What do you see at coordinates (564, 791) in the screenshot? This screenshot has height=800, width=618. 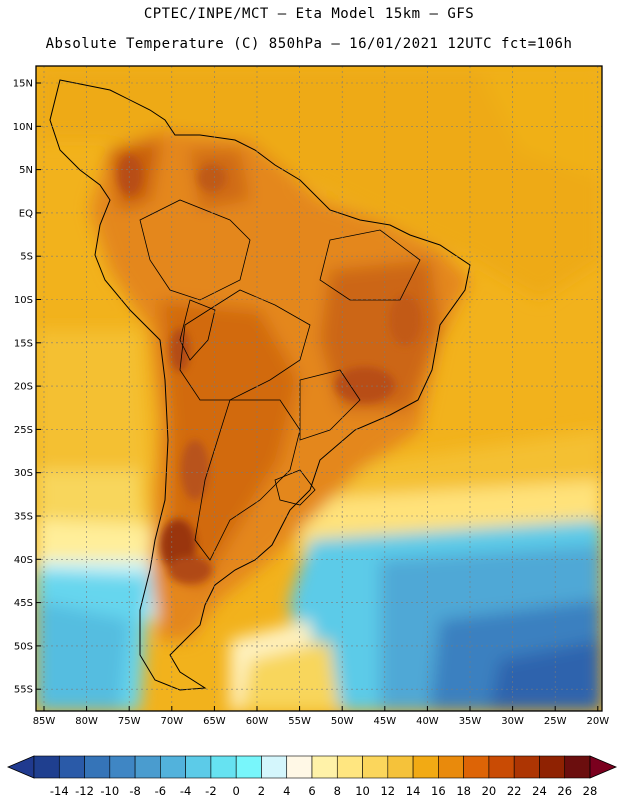 I see `colorbar-label: 26` at bounding box center [564, 791].